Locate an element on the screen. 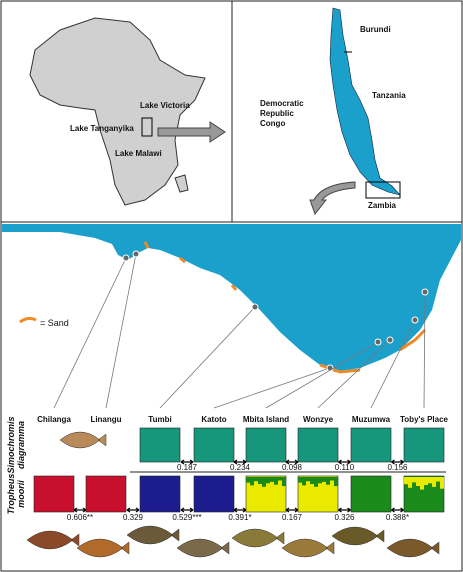  fst-value: 0.187 is located at coordinates (187, 467).